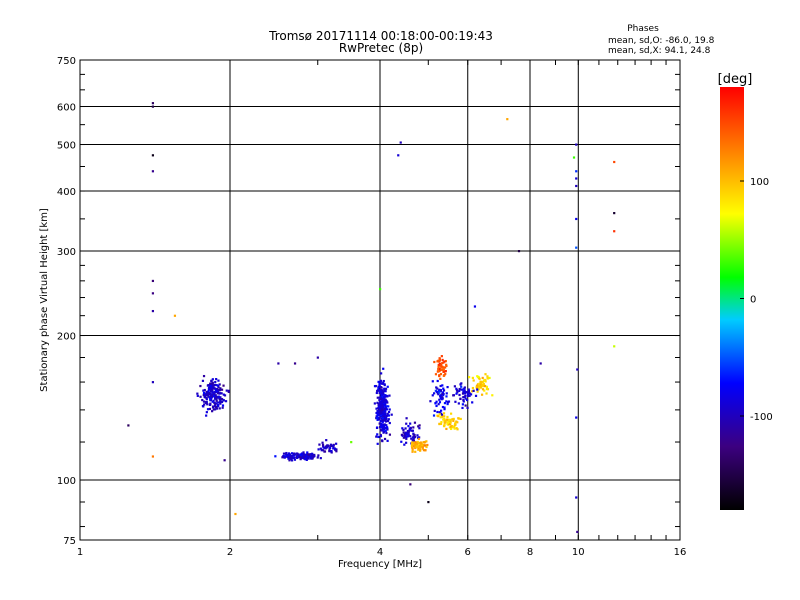 This screenshot has height=600, width=800. Describe the element at coordinates (66, 61) in the screenshot. I see `y-tick-label: 750` at that location.